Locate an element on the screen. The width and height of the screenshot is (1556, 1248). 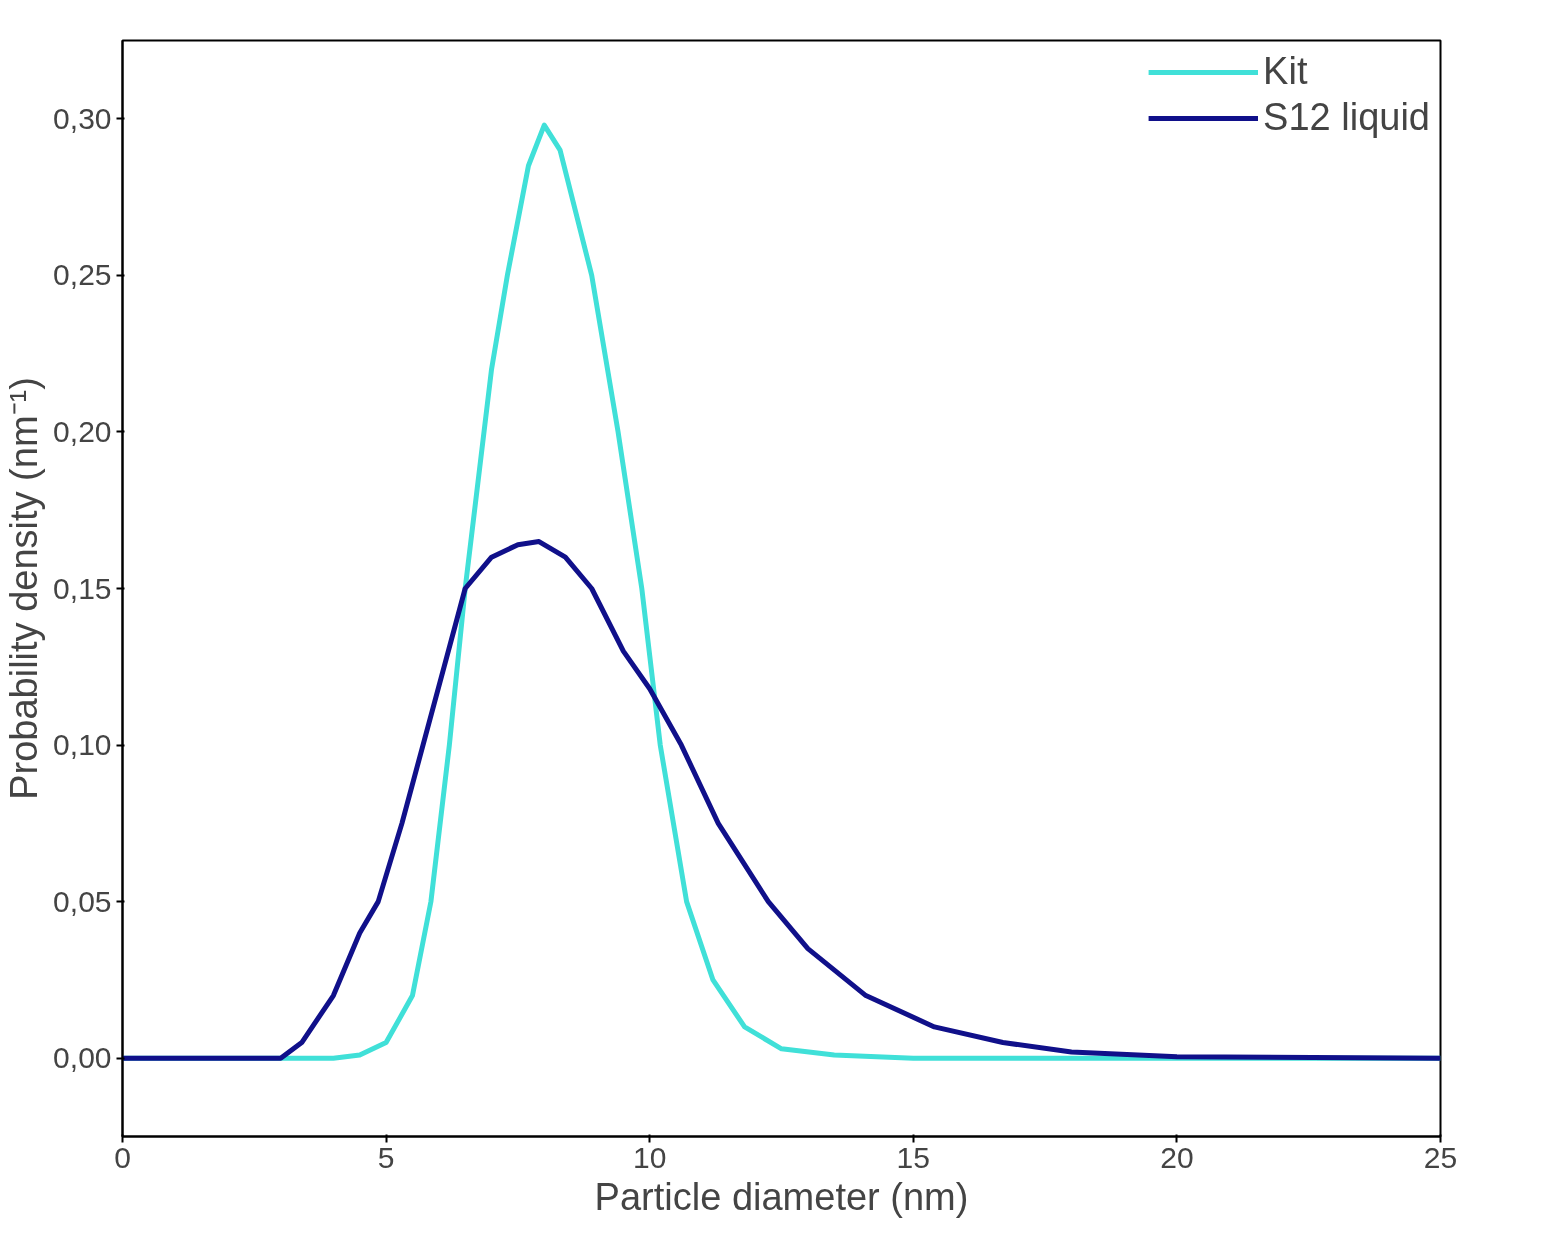
x-tick-label: 10 is located at coordinates (650, 1157).